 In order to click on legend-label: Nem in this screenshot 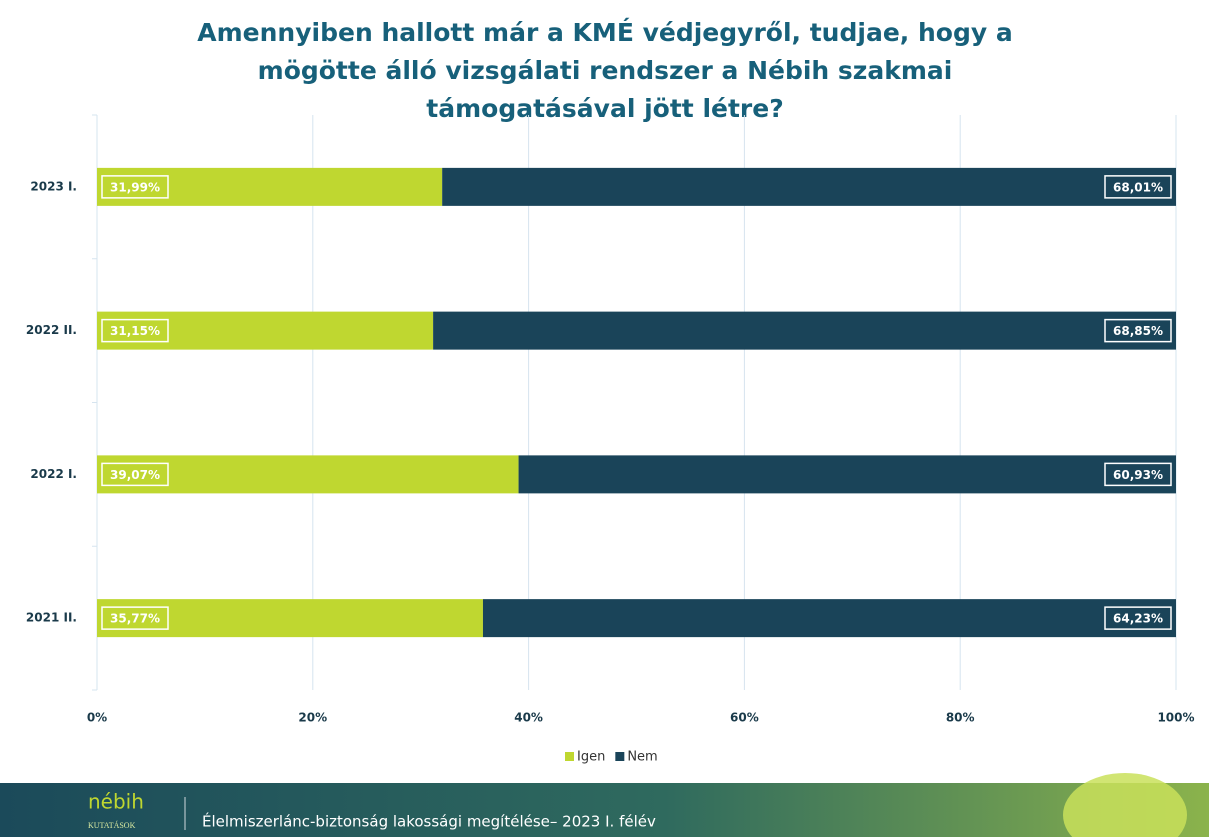, I will do `click(642, 757)`.